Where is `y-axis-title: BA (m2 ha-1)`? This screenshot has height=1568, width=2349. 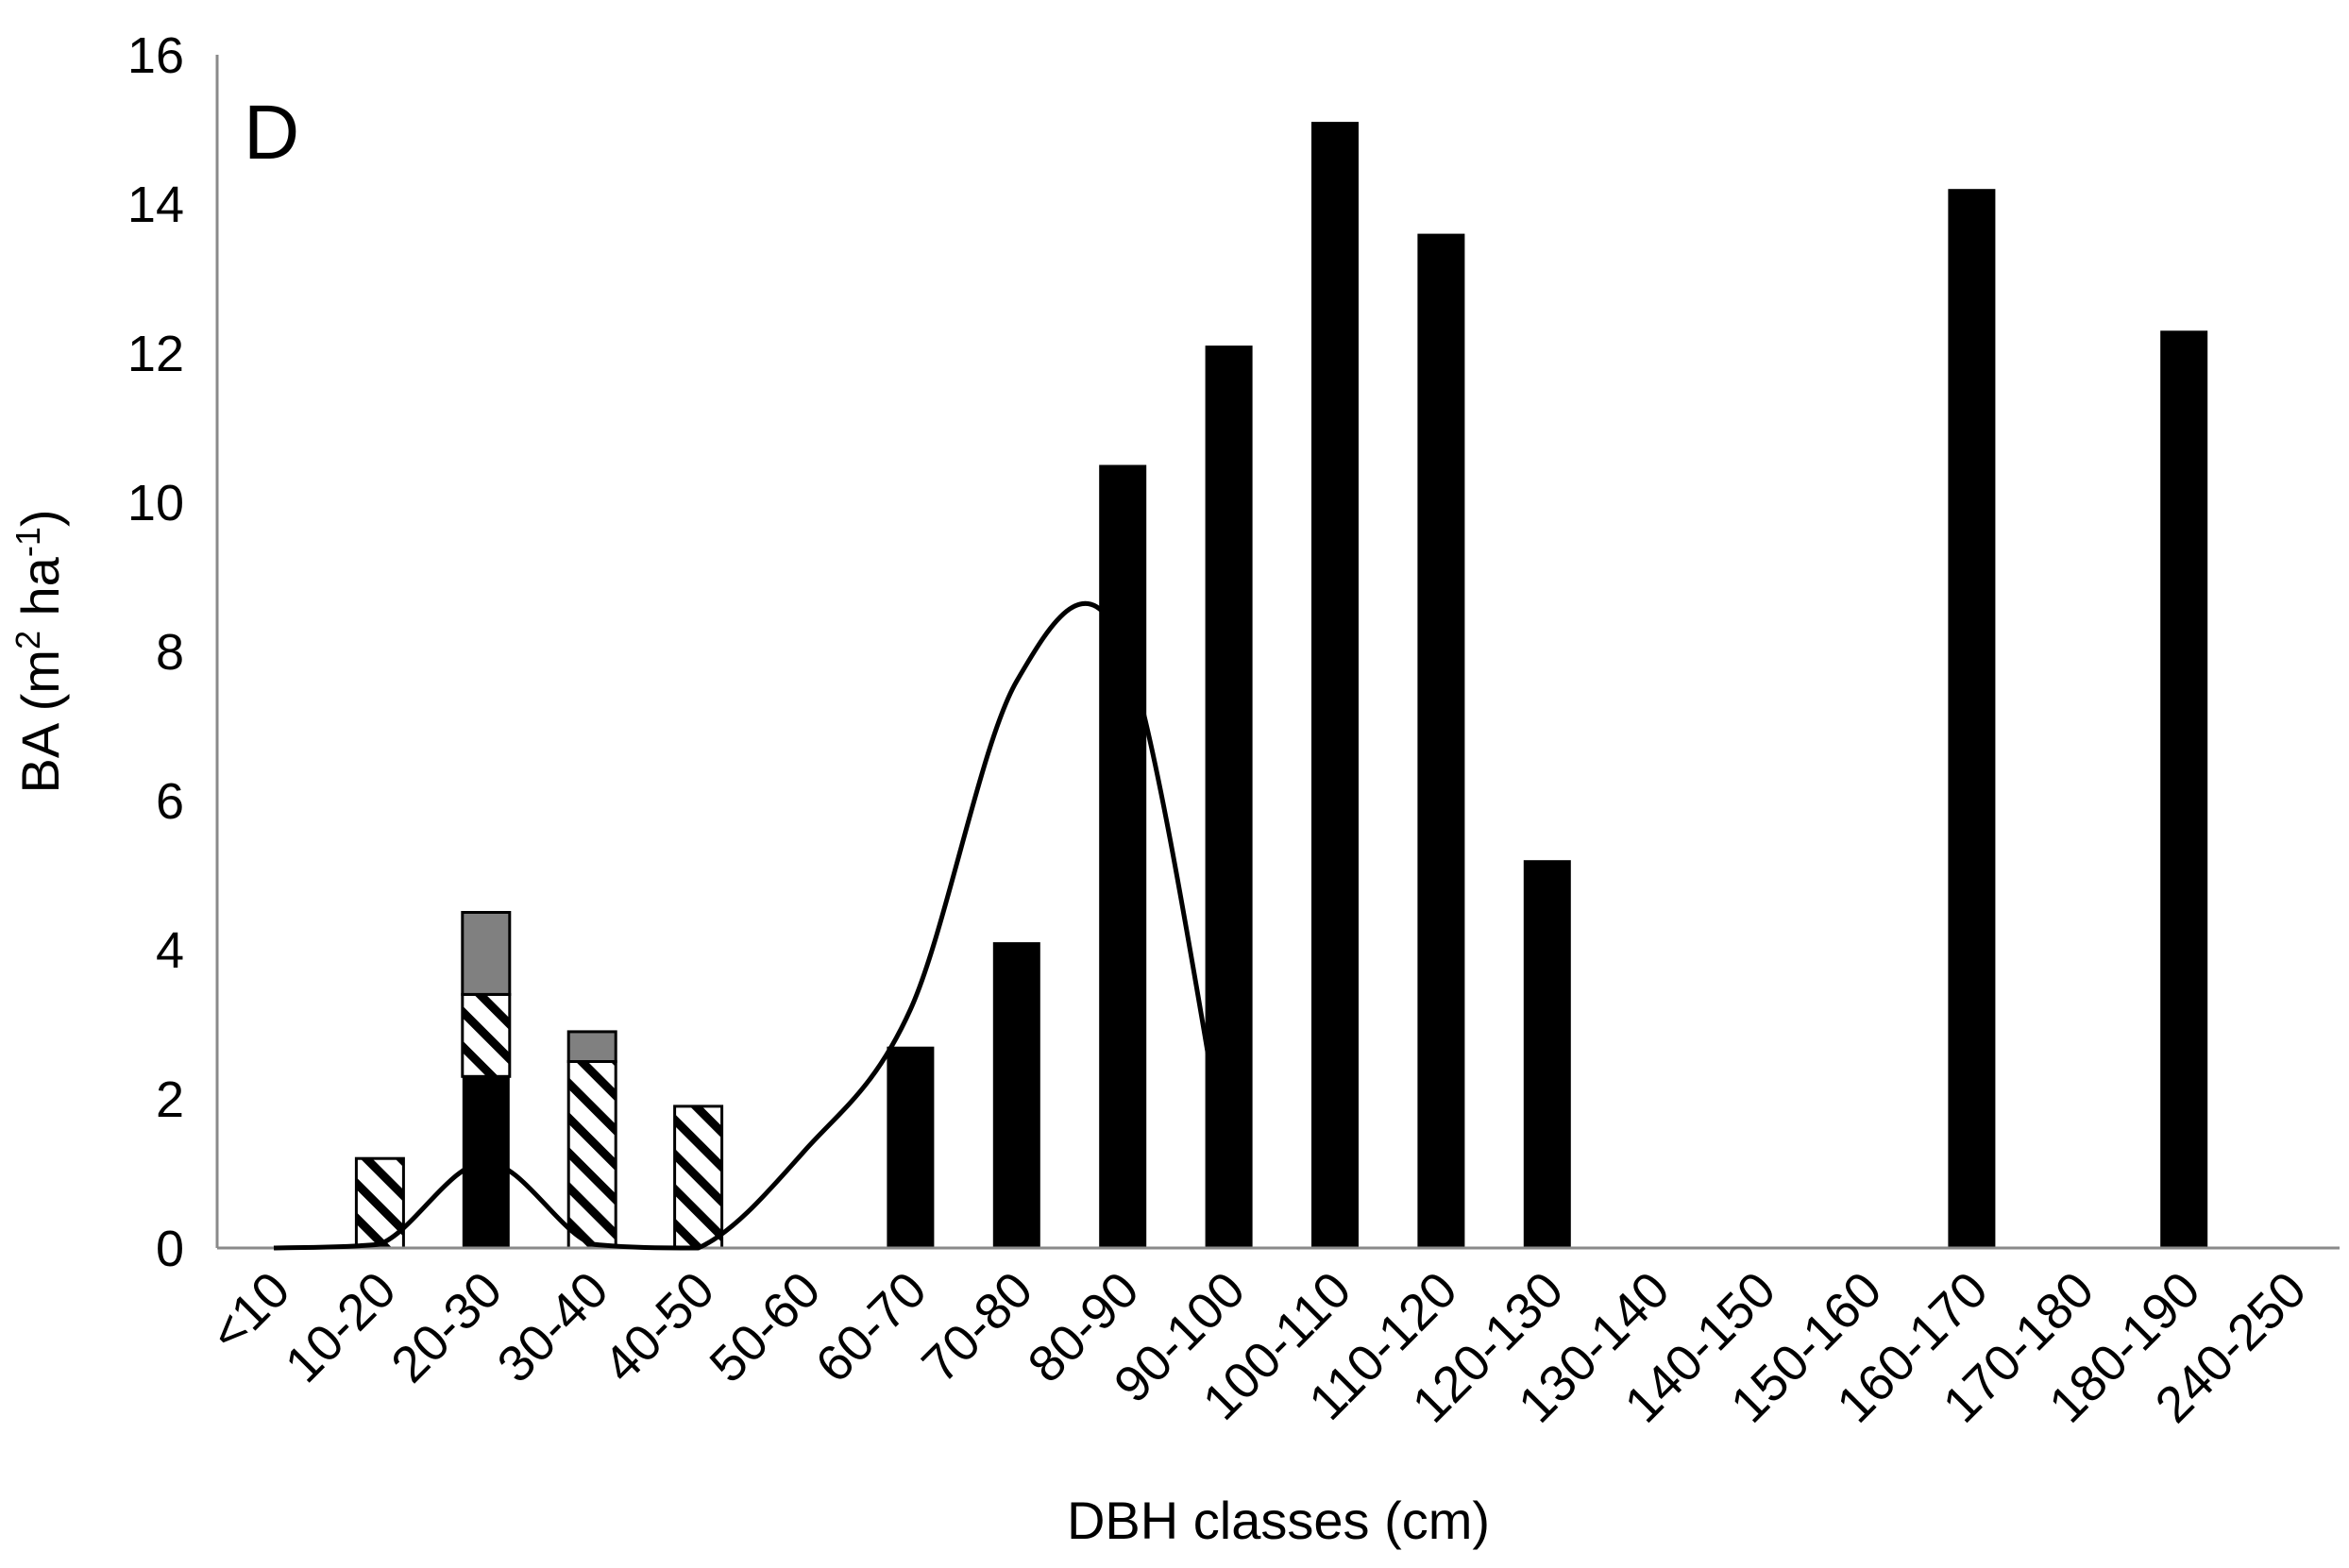
y-axis-title: BA (m2 ha-1) is located at coordinates (39, 651).